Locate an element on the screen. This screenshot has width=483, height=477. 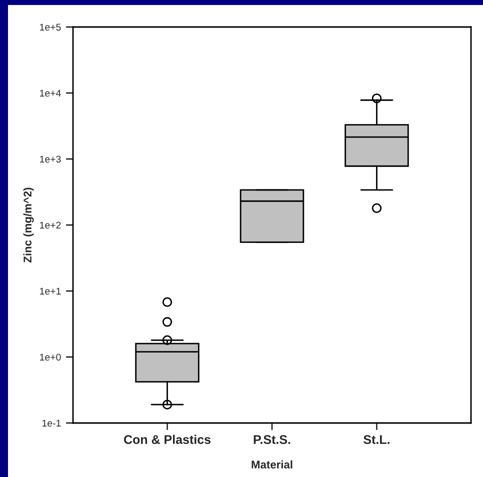
y-tick-label: 1e+1 is located at coordinates (50, 291).